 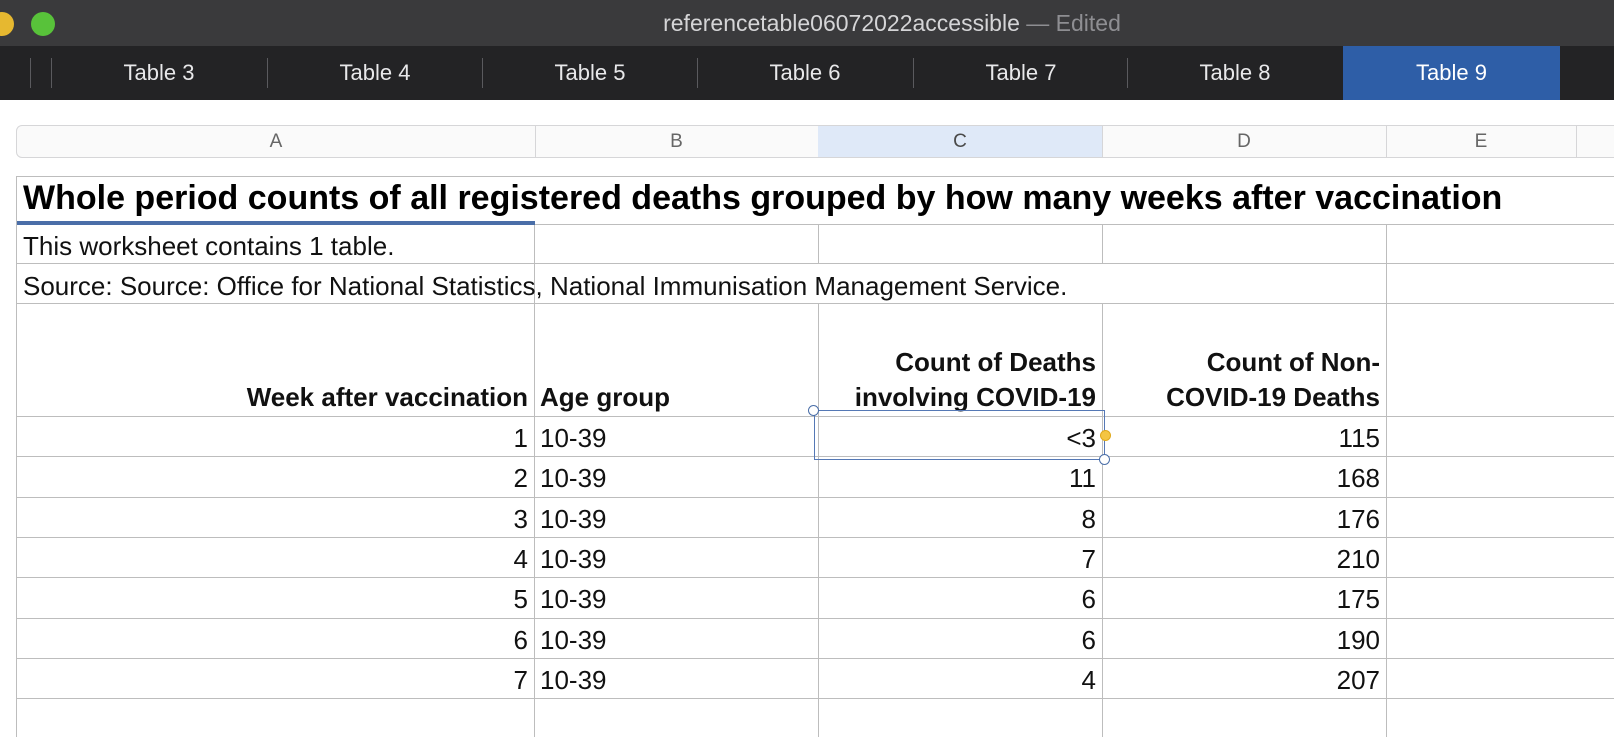 I want to click on title-underline, so click(x=276, y=223).